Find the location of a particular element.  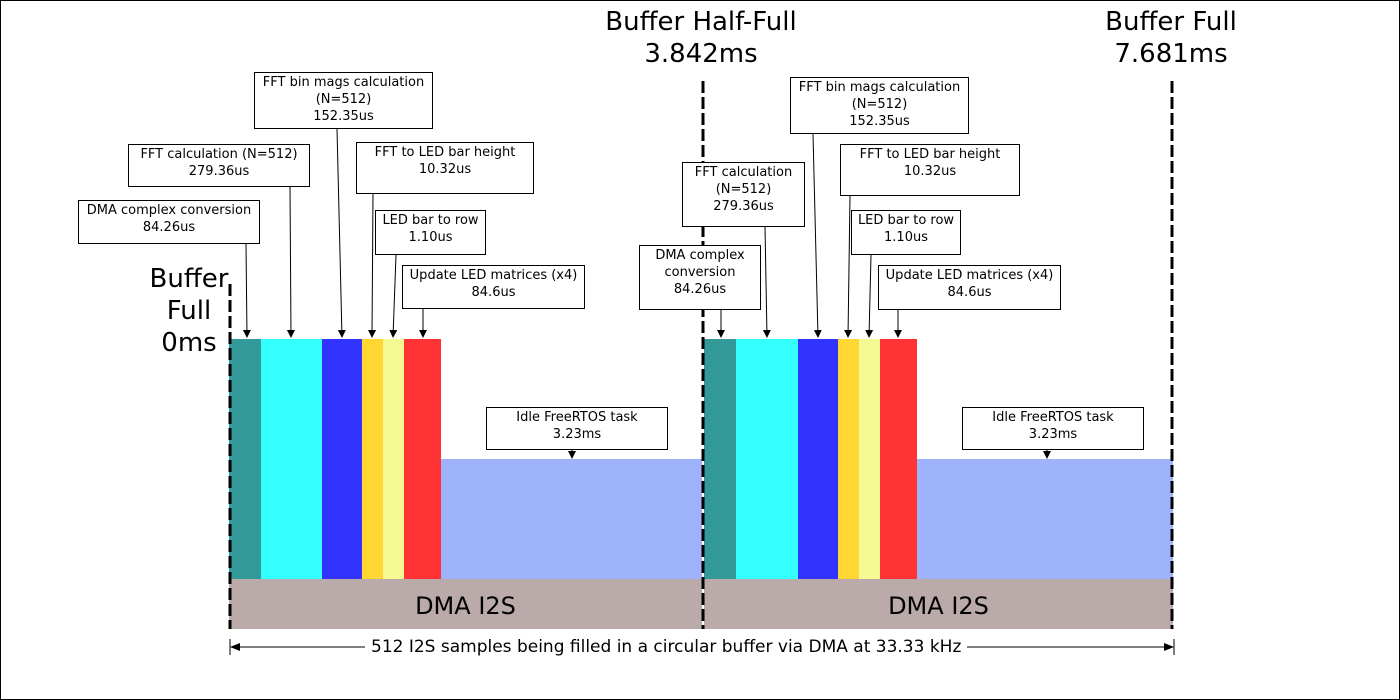

buffer-half-heading: Buffer Half-Full 3.842ms is located at coordinates (701, 38).